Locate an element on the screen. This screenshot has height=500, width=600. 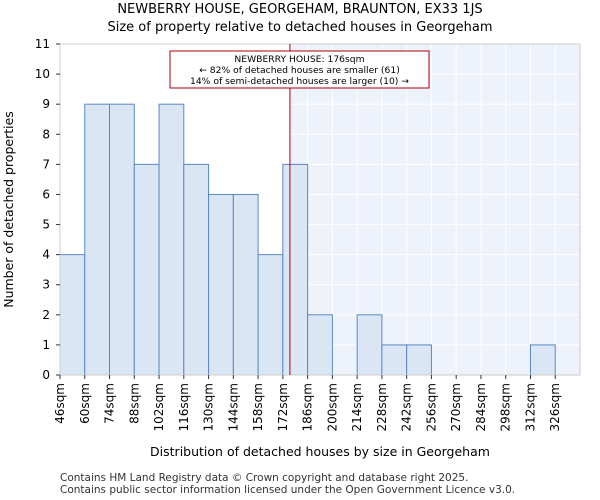
bar-130sqm is located at coordinates (221, 284).